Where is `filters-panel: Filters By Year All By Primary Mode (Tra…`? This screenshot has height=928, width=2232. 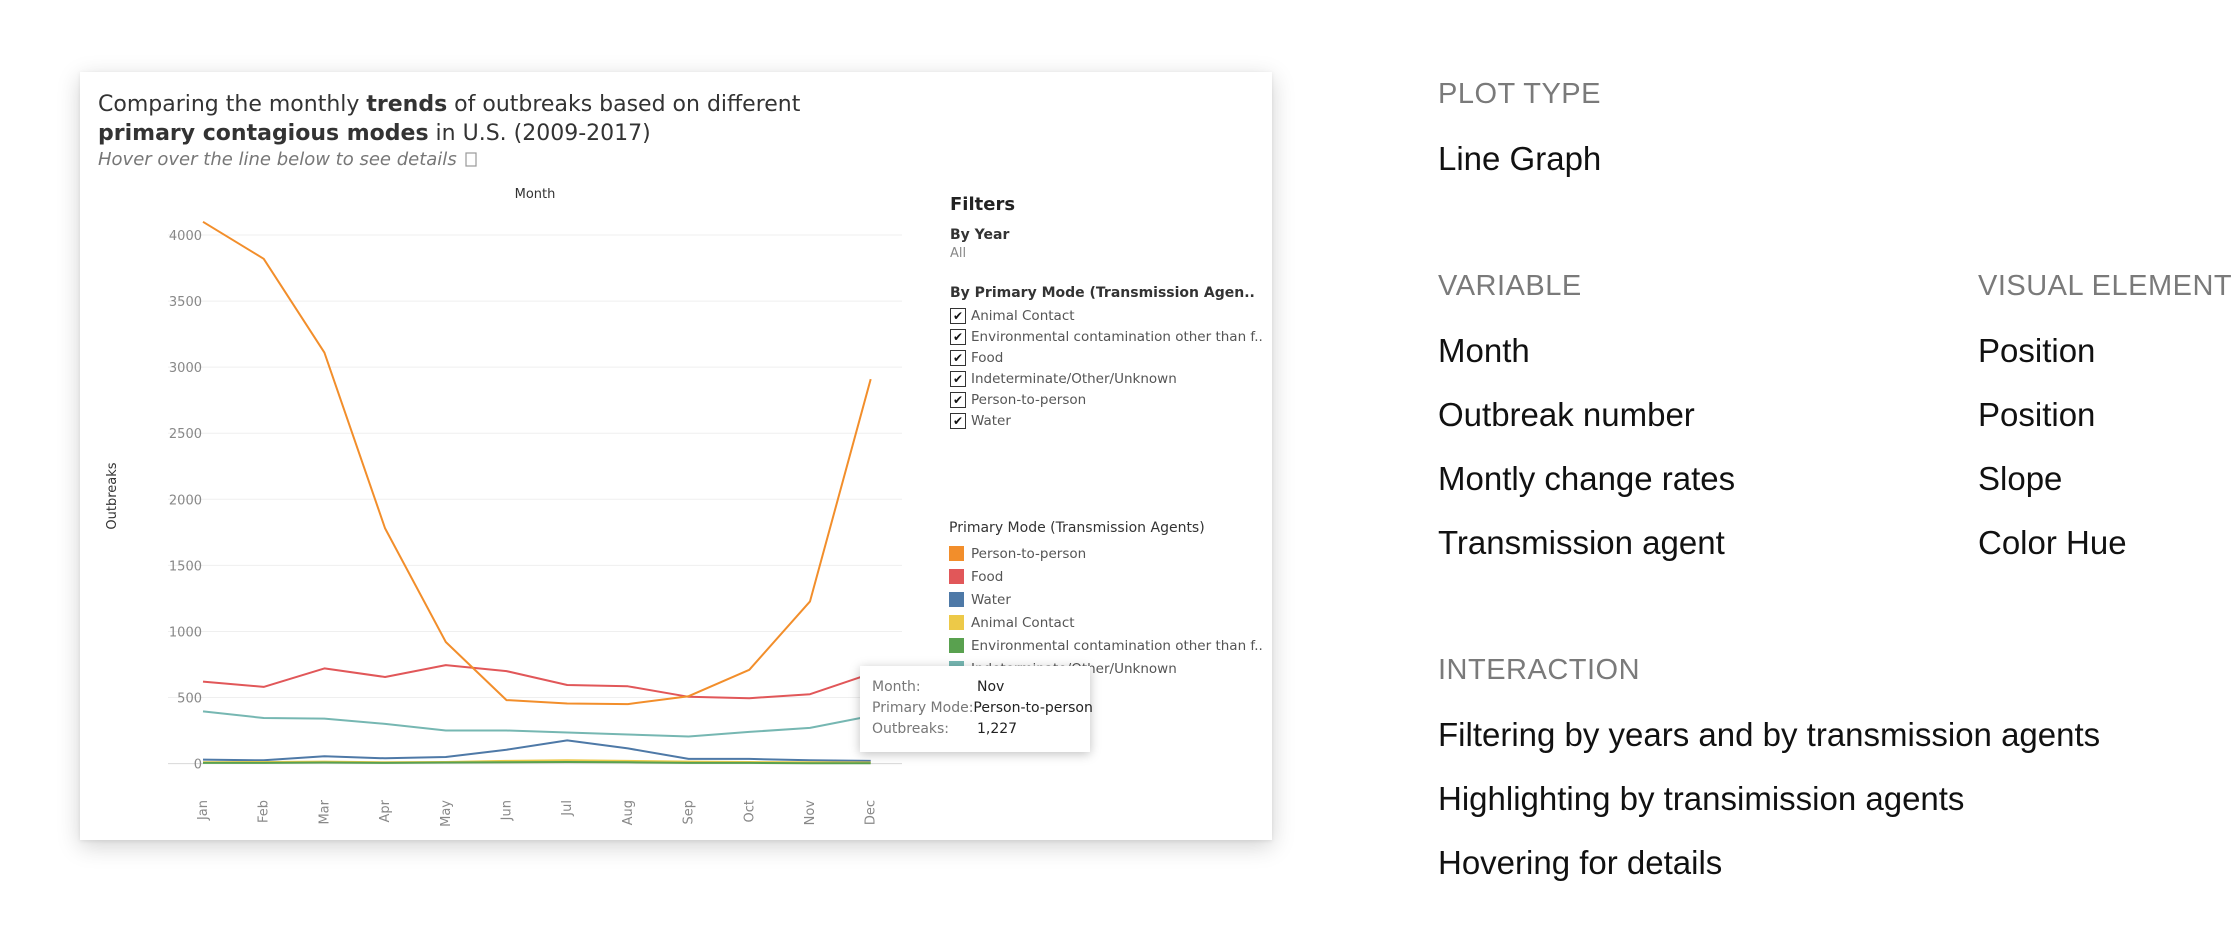
filters-panel: Filters By Year All By Primary Mode (Tra… is located at coordinates (1110, 312).